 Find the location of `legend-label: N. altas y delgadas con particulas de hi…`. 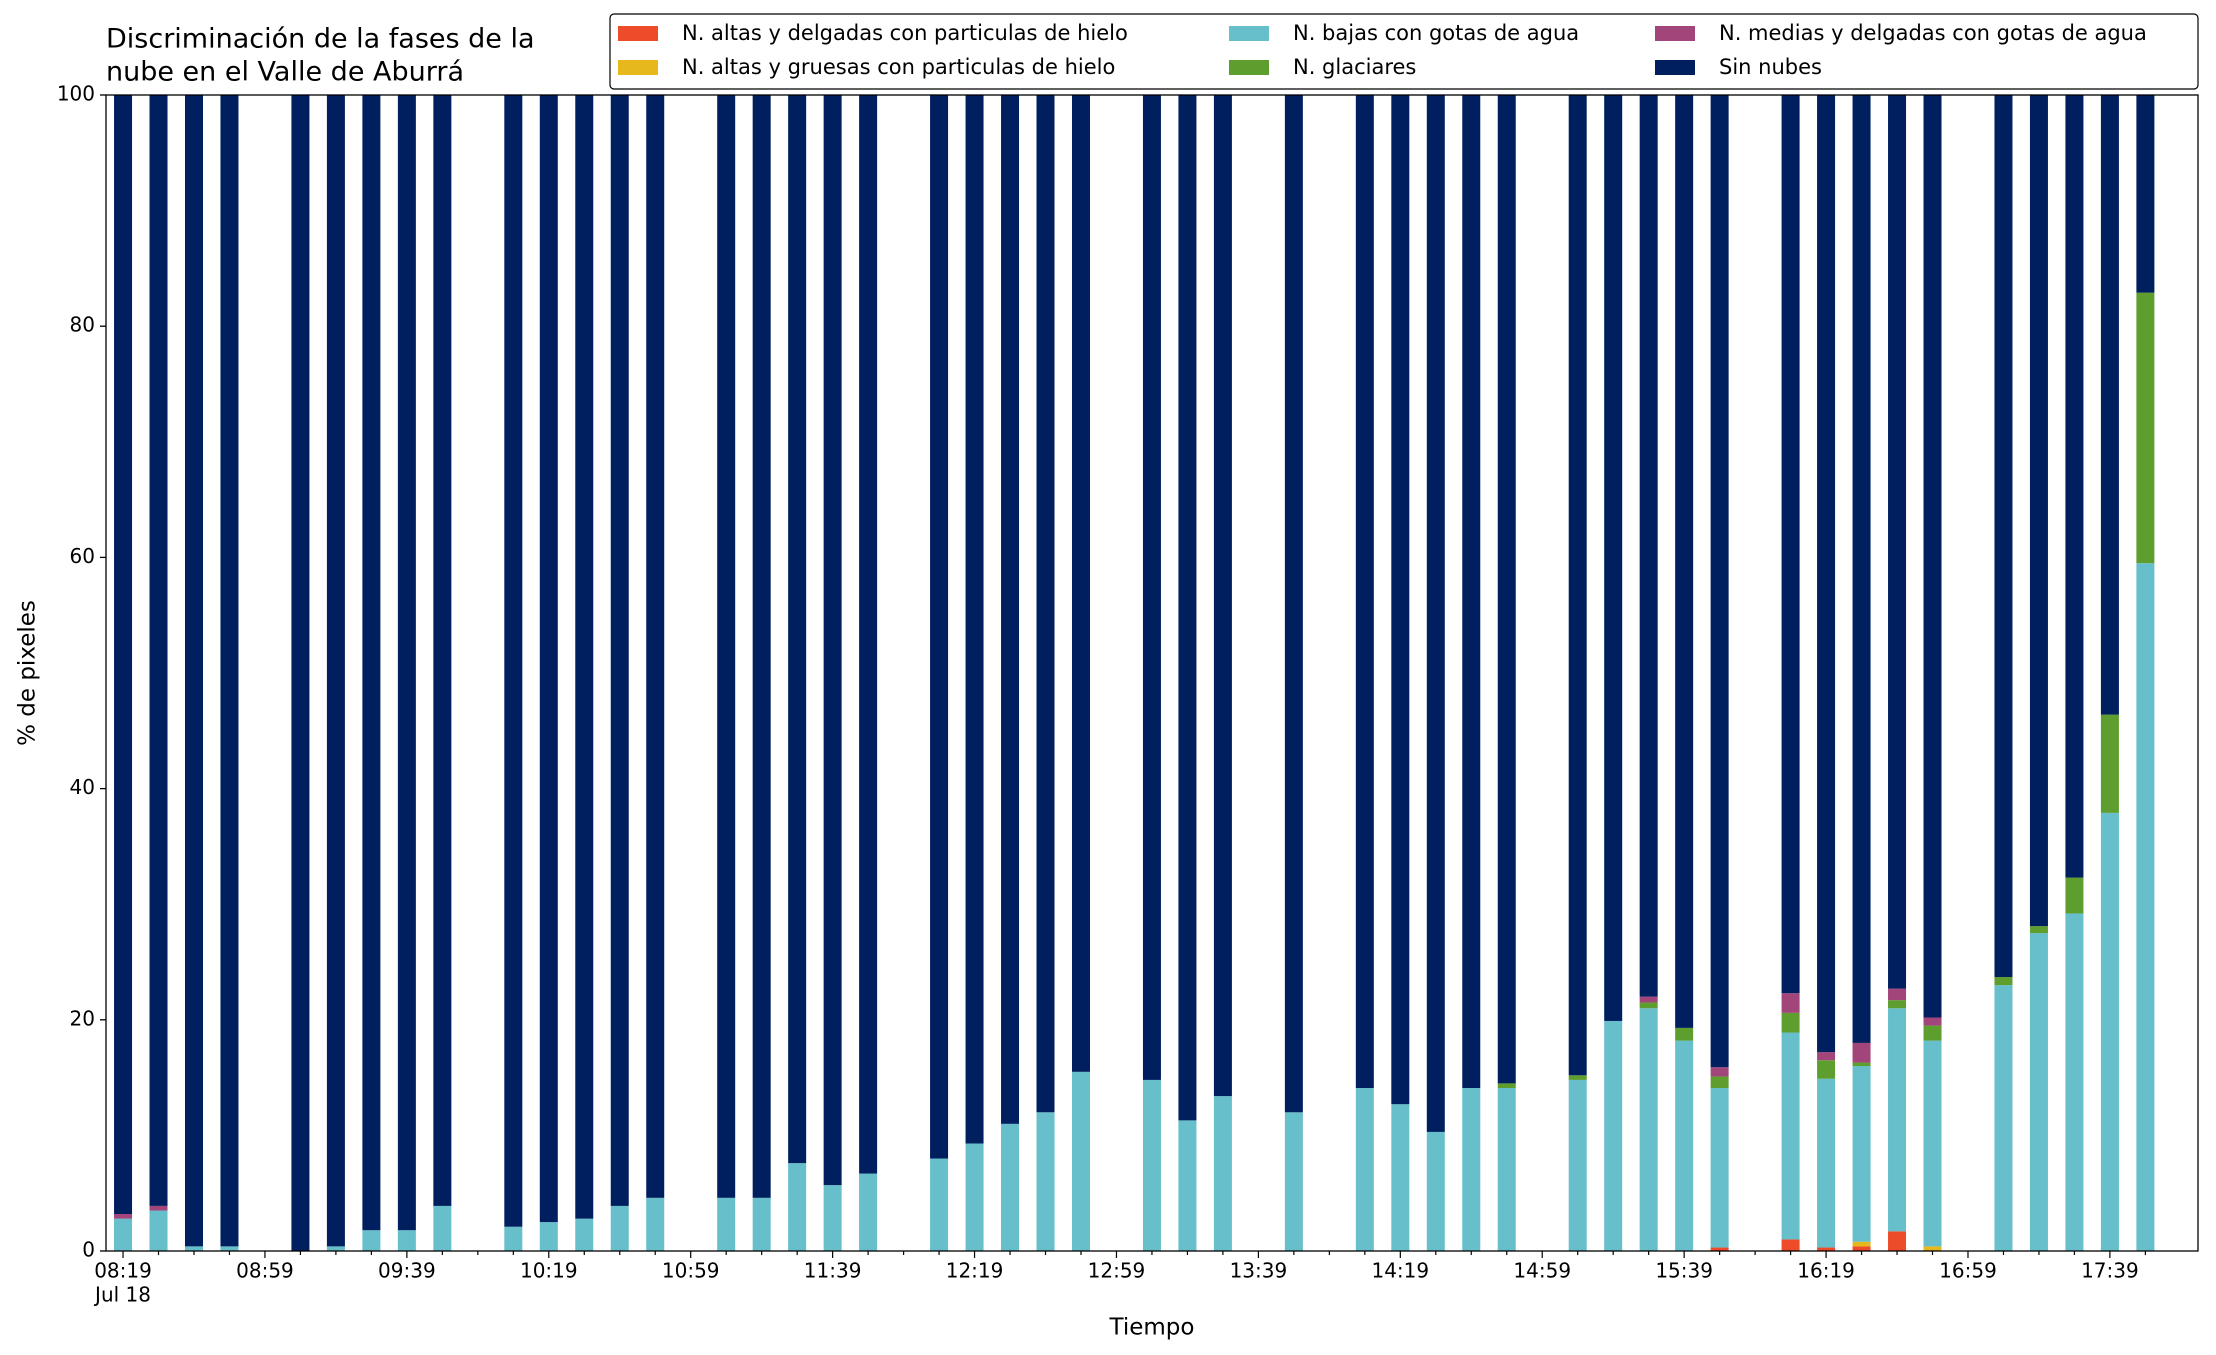

legend-label: N. altas y delgadas con particulas de hi… is located at coordinates (905, 33).